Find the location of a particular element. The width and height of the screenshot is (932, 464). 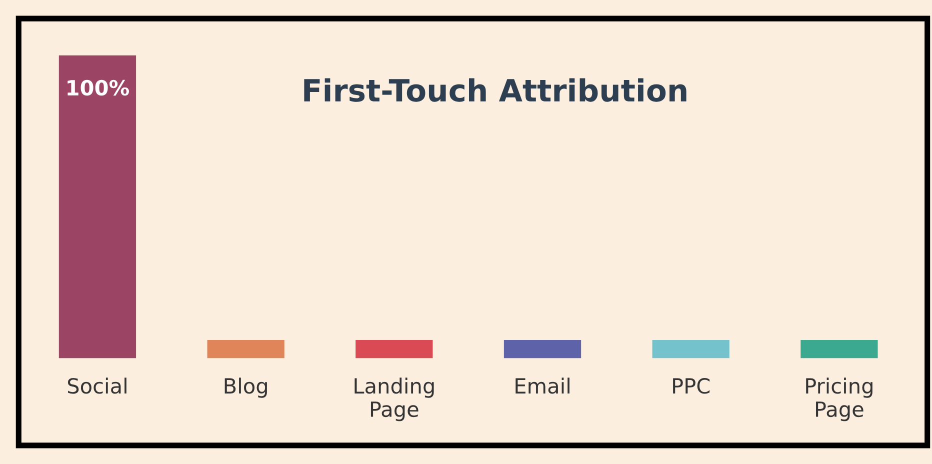

x-tick-label: Social is located at coordinates (97, 386).